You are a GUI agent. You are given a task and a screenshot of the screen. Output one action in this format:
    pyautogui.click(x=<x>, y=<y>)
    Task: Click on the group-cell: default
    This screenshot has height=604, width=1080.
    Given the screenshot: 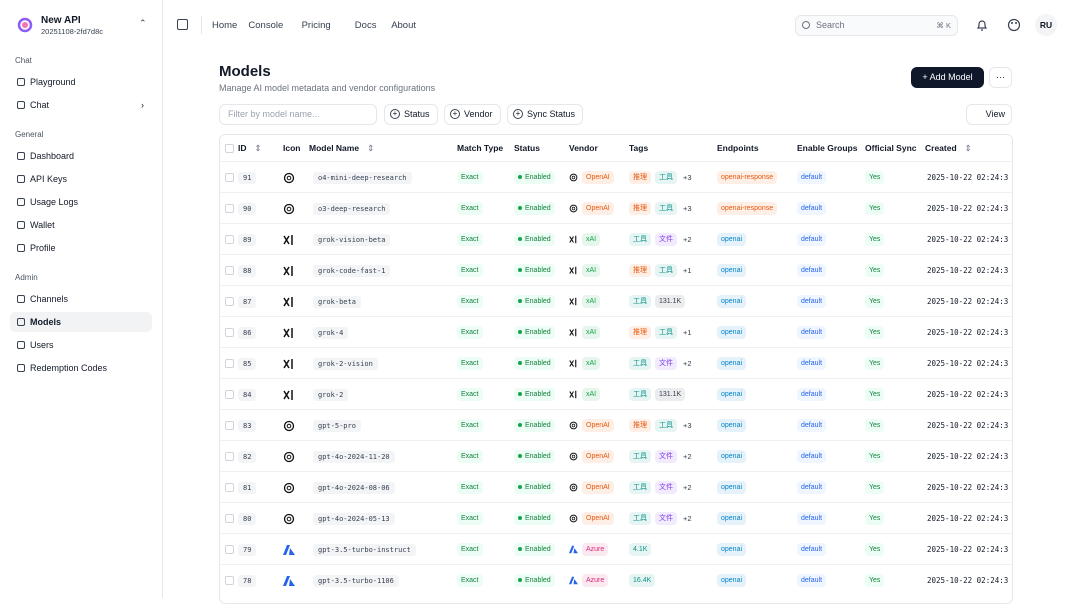 What is the action you would take?
    pyautogui.click(x=813, y=487)
    